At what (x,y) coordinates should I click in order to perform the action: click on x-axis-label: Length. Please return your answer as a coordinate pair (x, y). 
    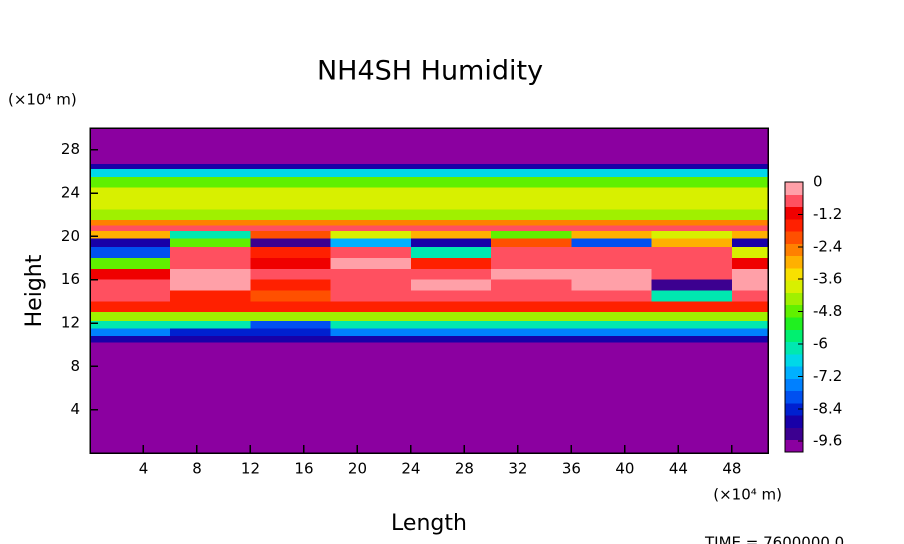
    Looking at the image, I should click on (429, 523).